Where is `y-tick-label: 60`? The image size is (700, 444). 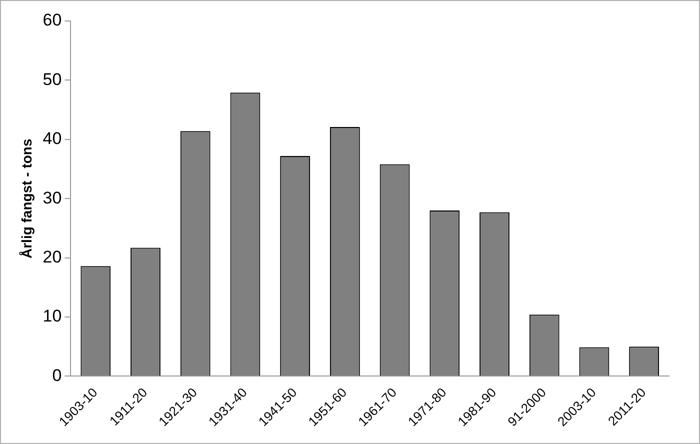 y-tick-label: 60 is located at coordinates (52, 20).